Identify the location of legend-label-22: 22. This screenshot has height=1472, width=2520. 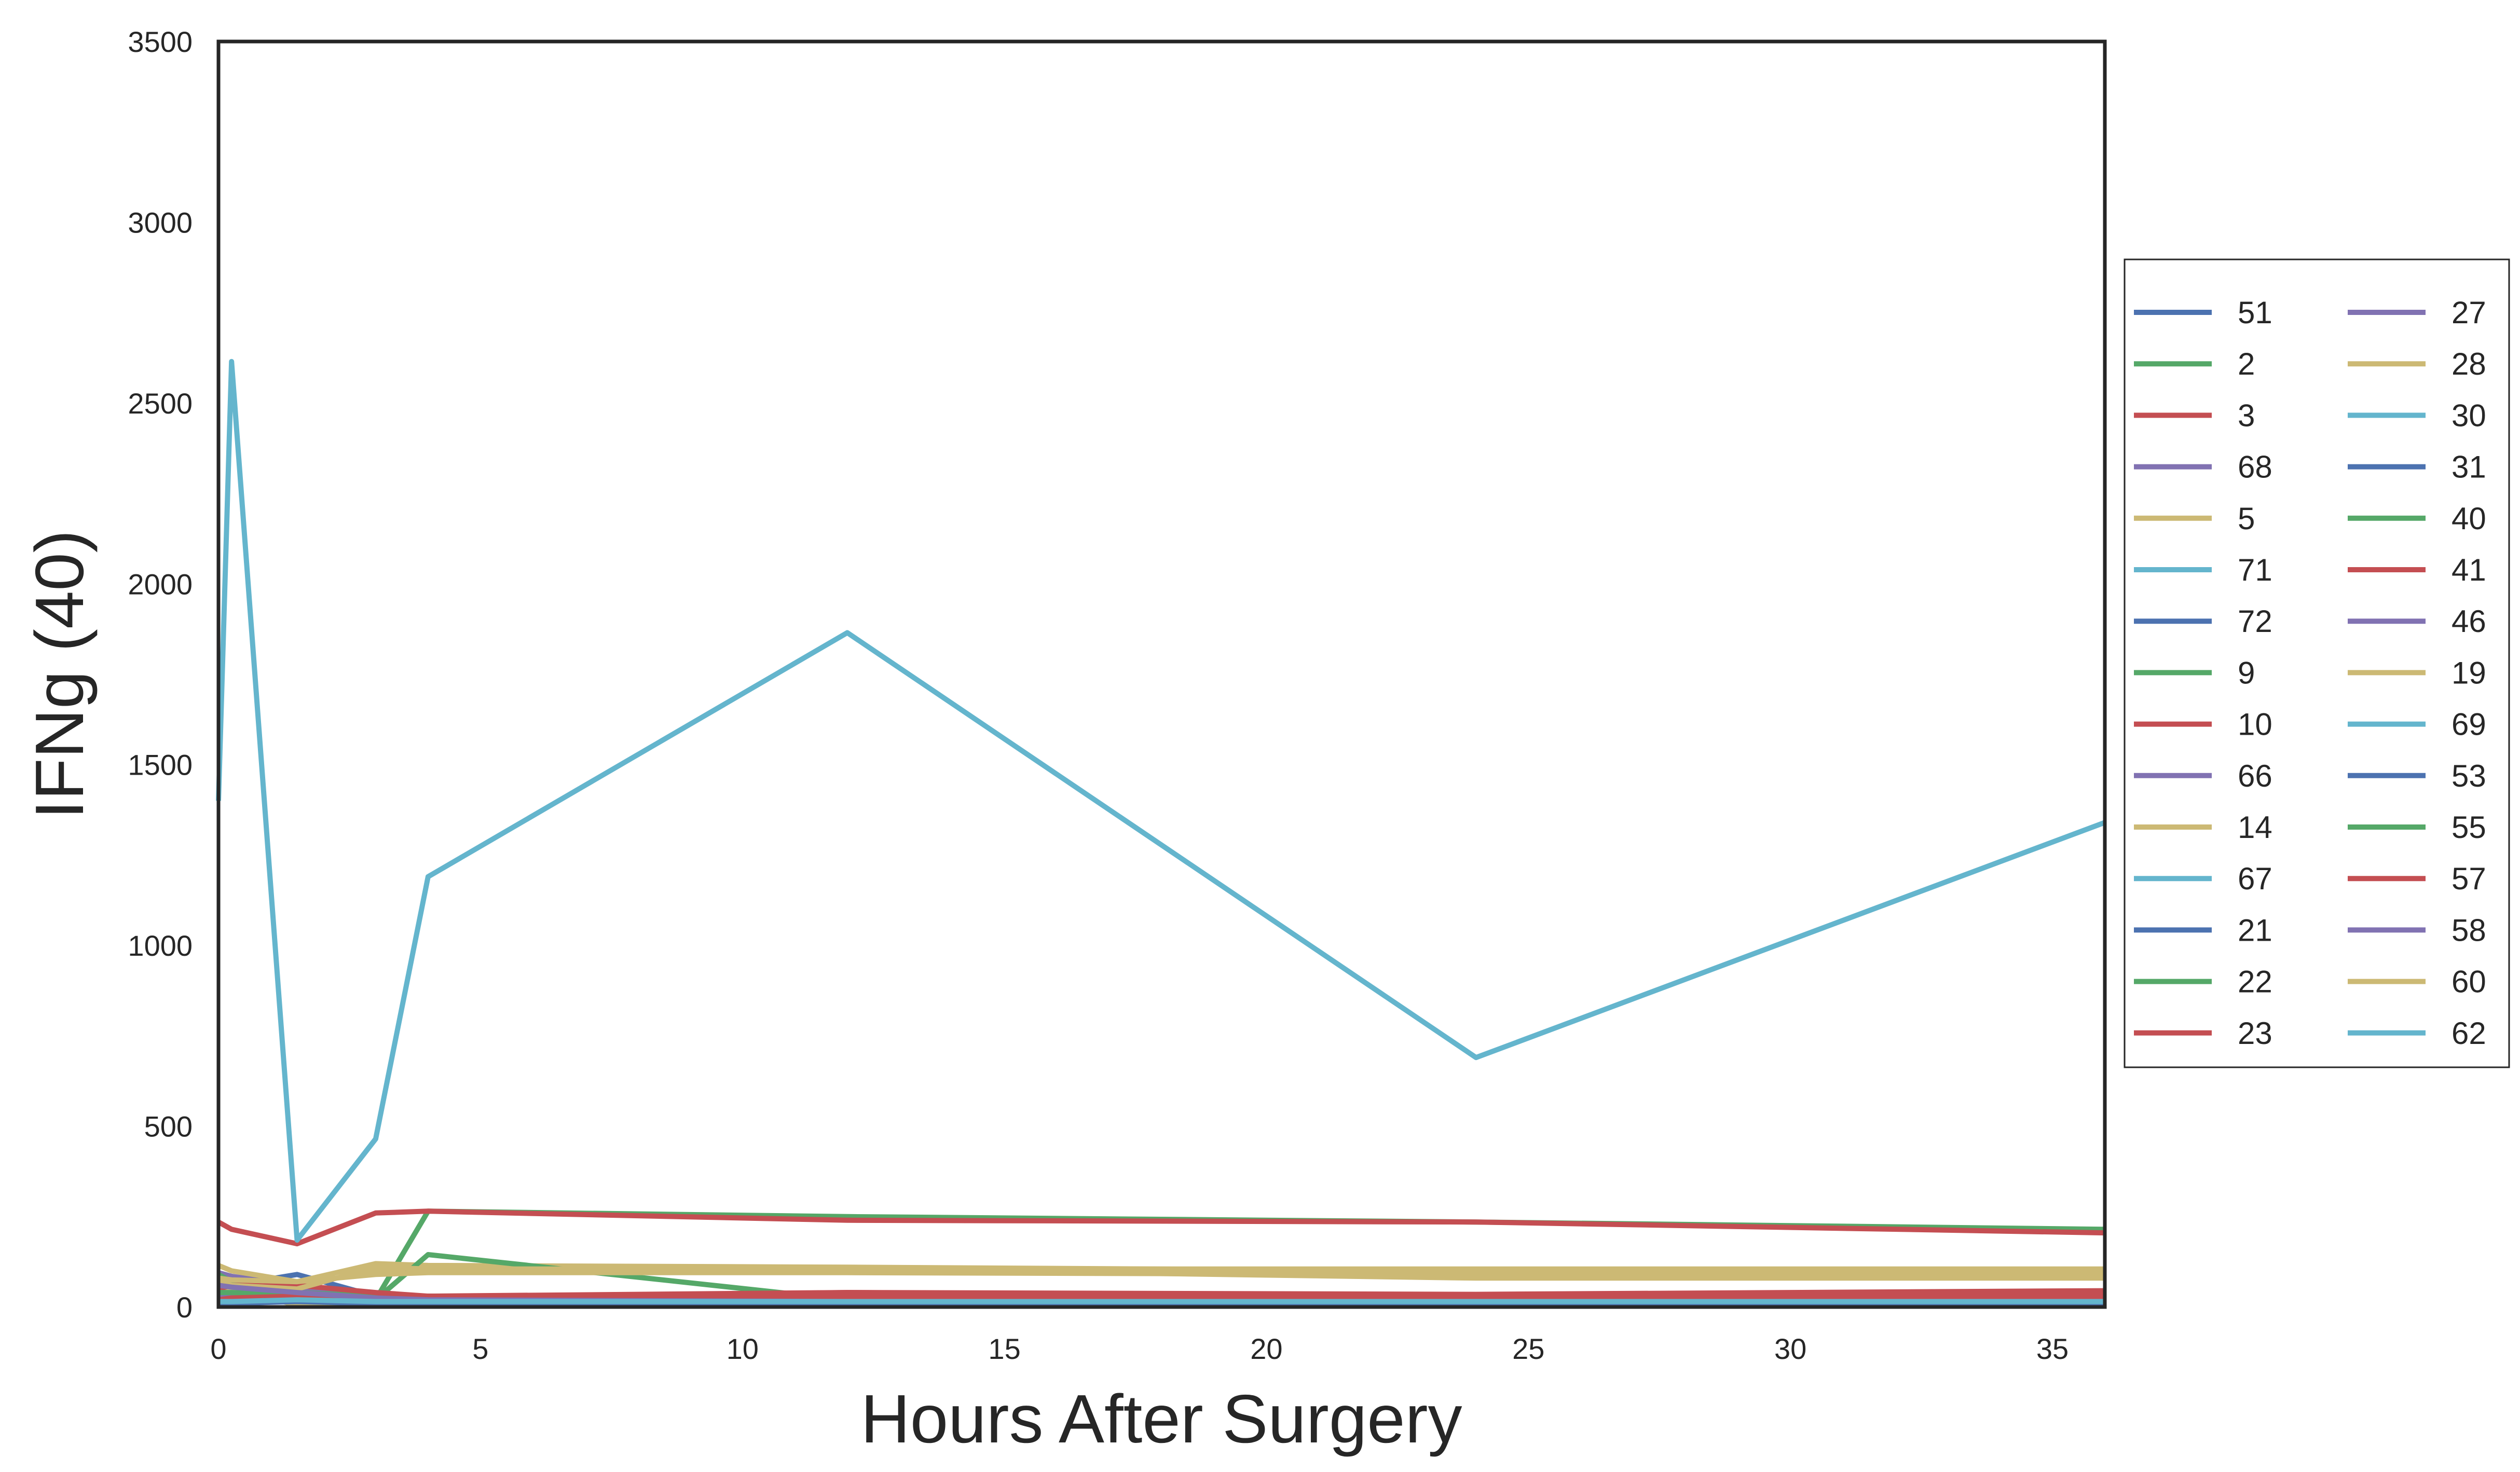
(2255, 982).